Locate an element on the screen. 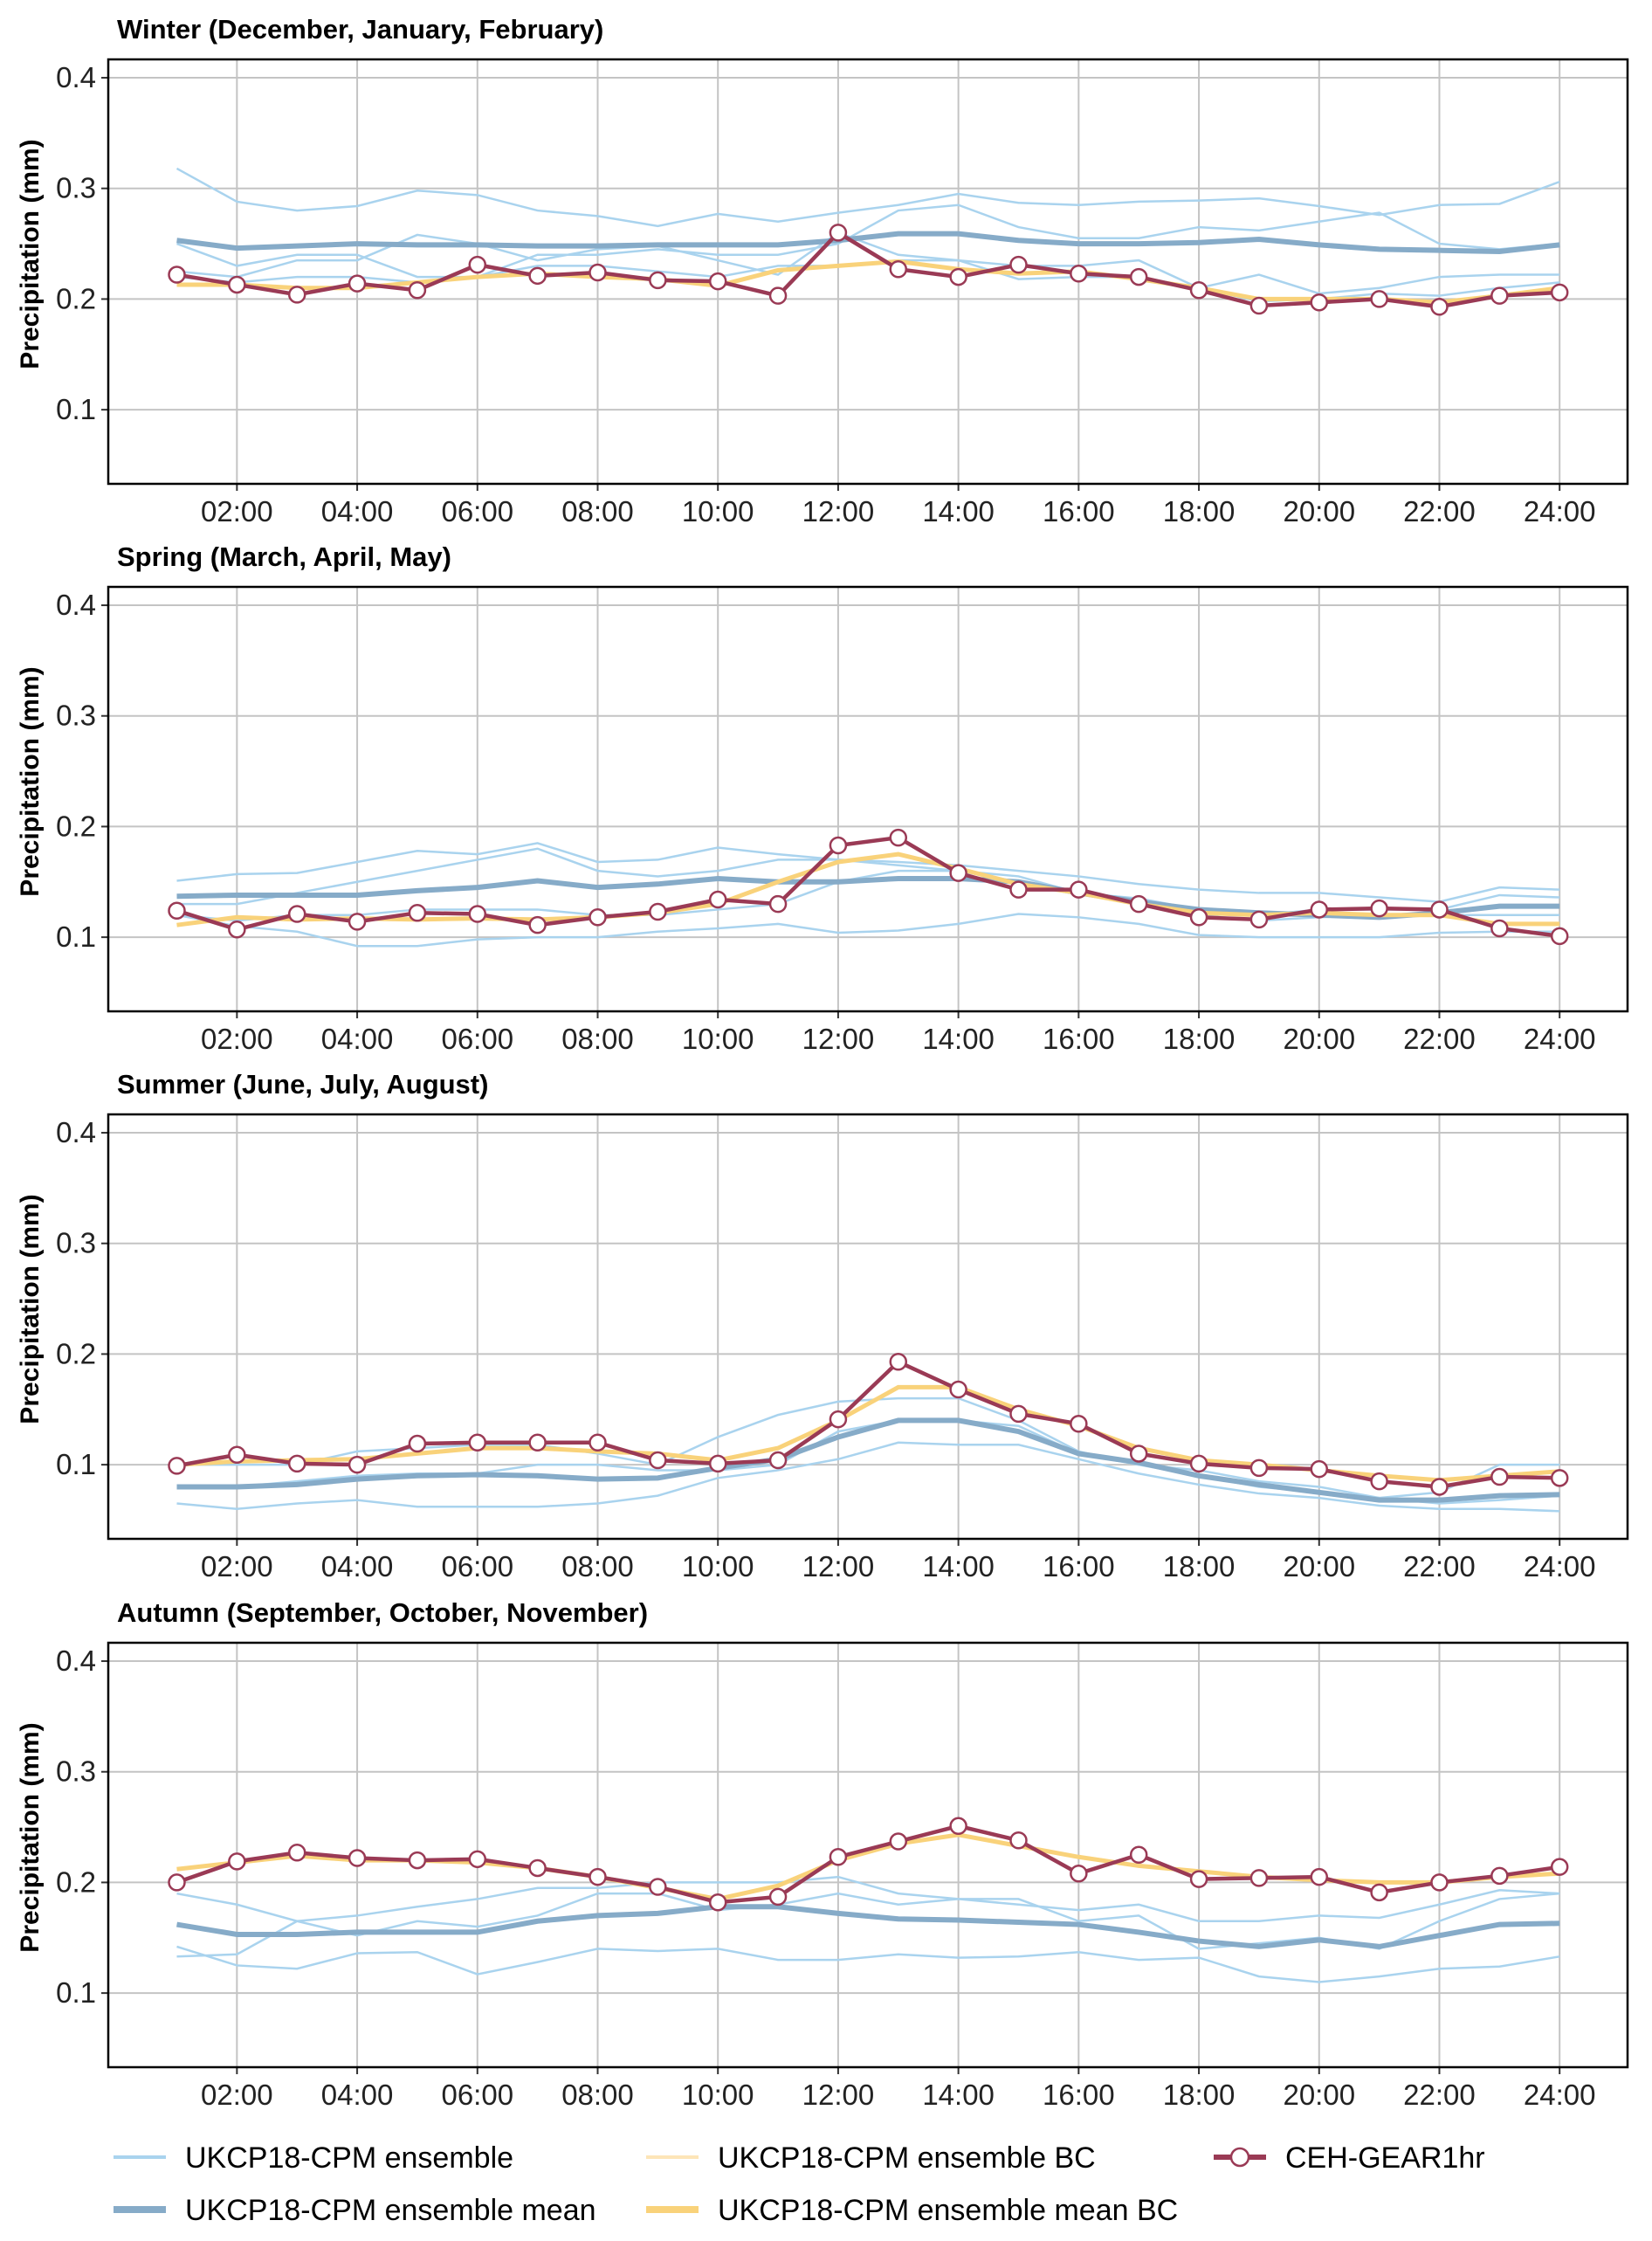  legend-item-ensemble: UKCP18-CPM ensemble is located at coordinates (313, 2158).